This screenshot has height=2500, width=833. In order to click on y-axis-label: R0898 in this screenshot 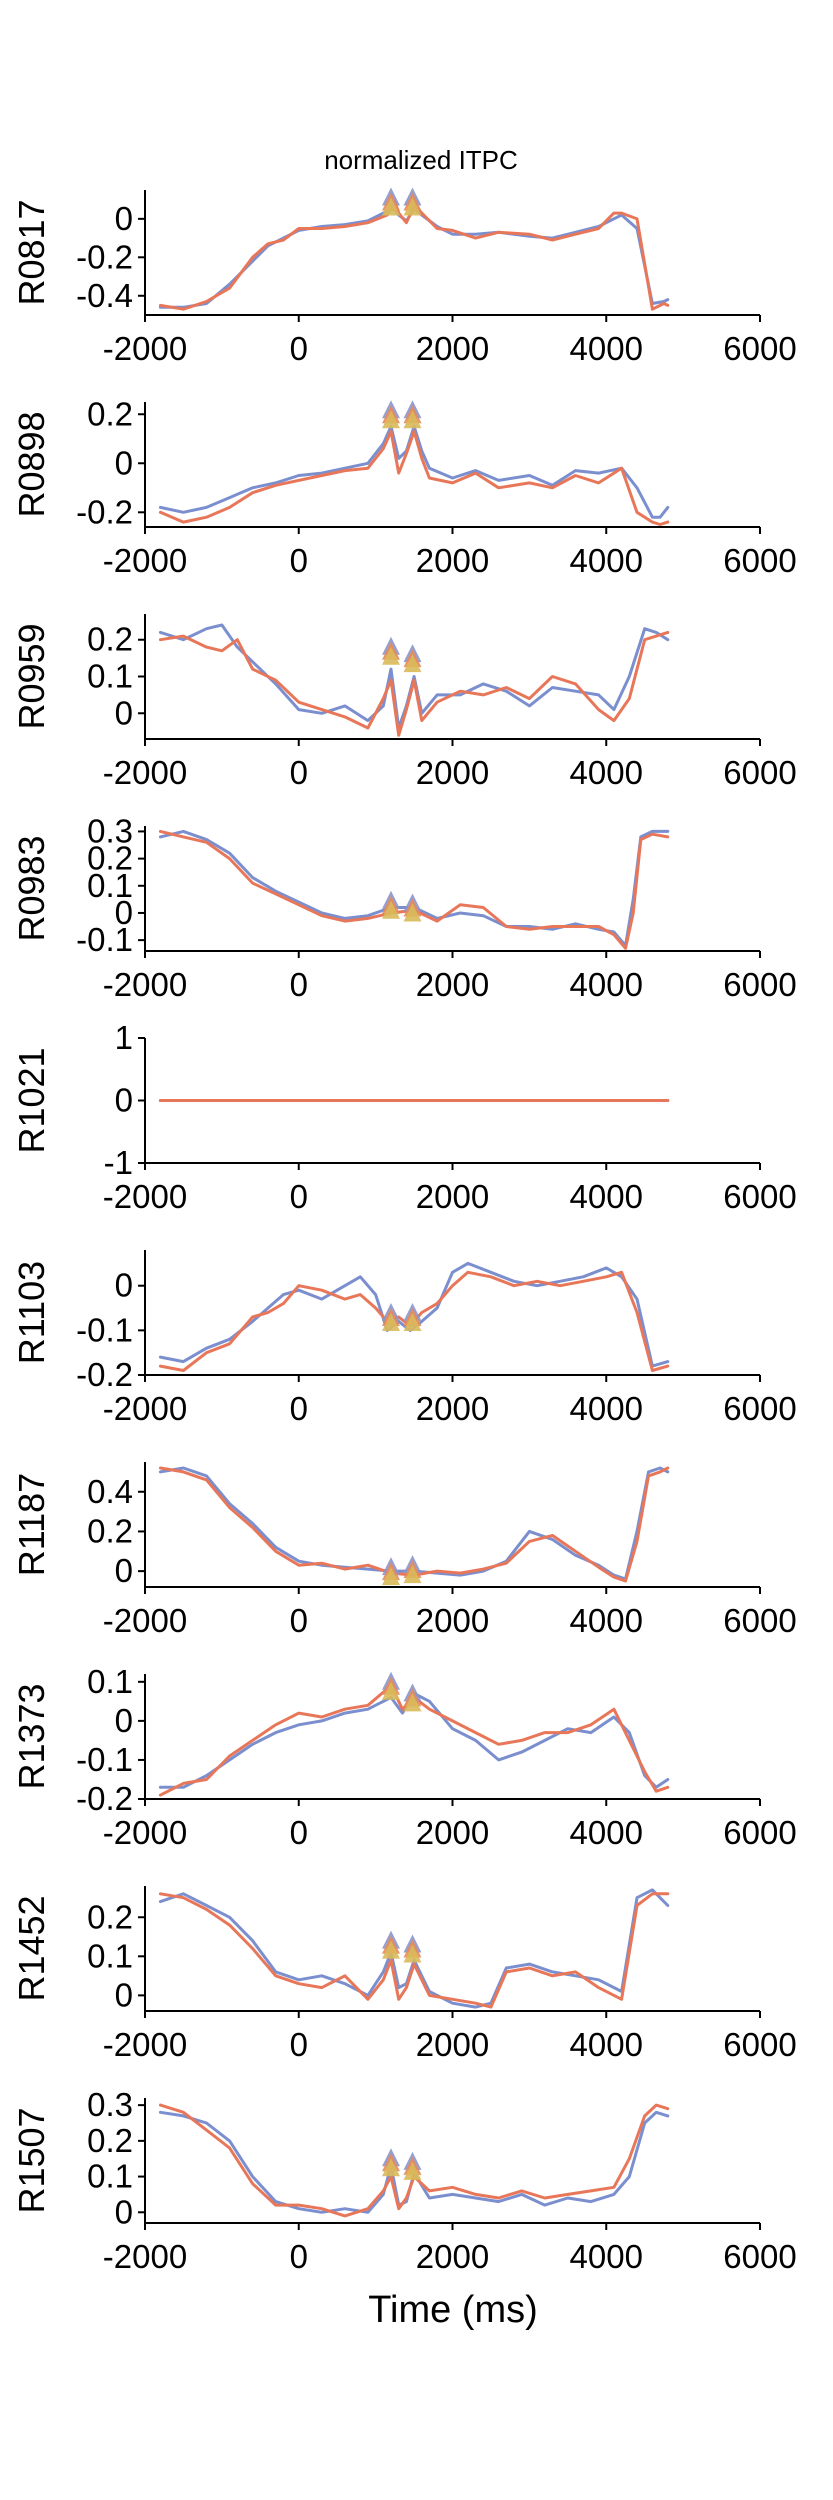, I will do `click(31, 464)`.